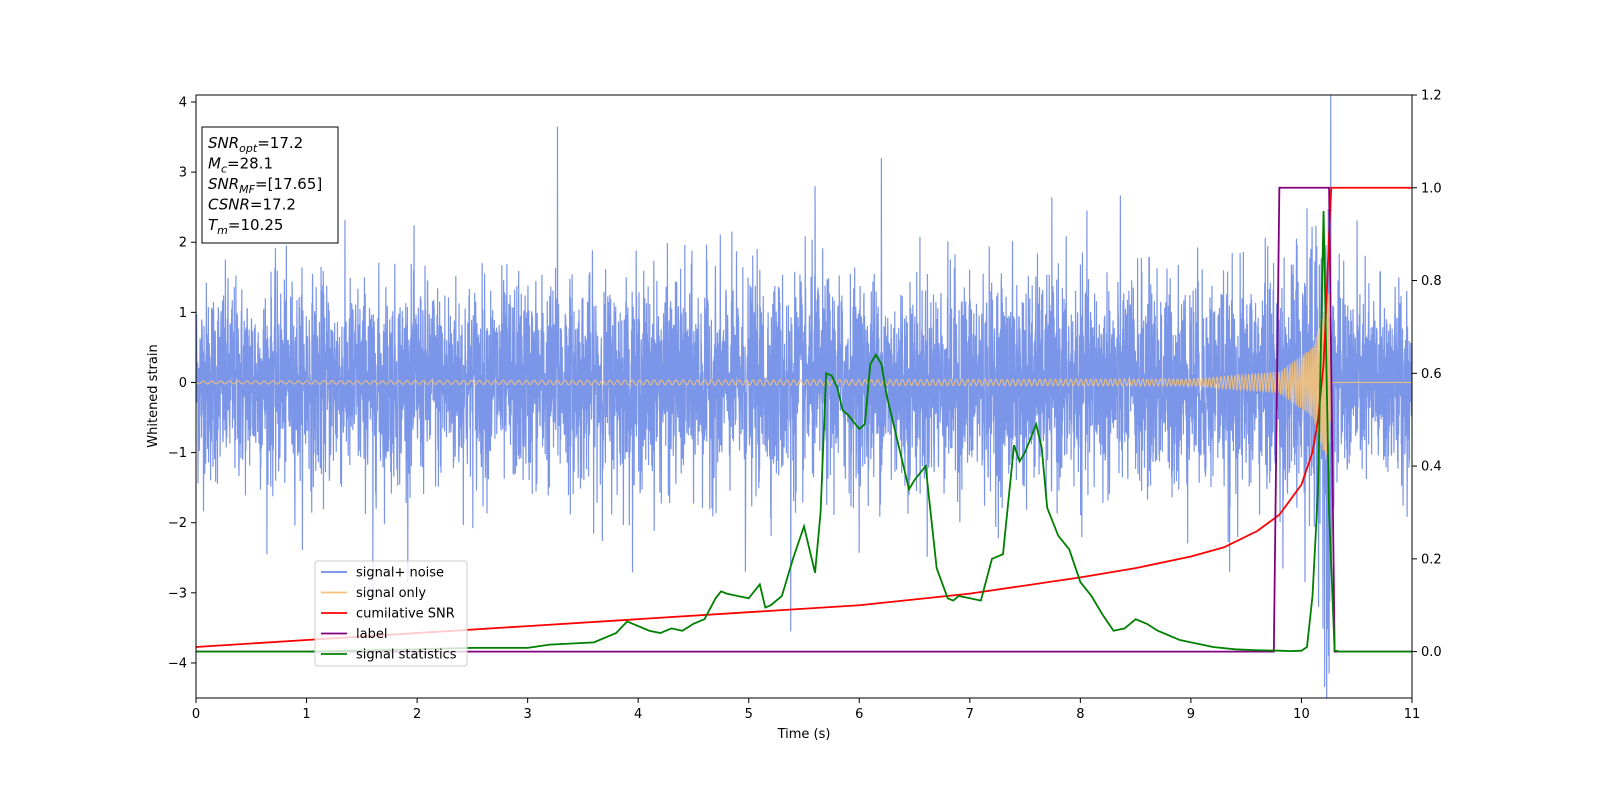 The height and width of the screenshot is (800, 1600). What do you see at coordinates (1412, 714) in the screenshot?
I see `x-tick-label: 11` at bounding box center [1412, 714].